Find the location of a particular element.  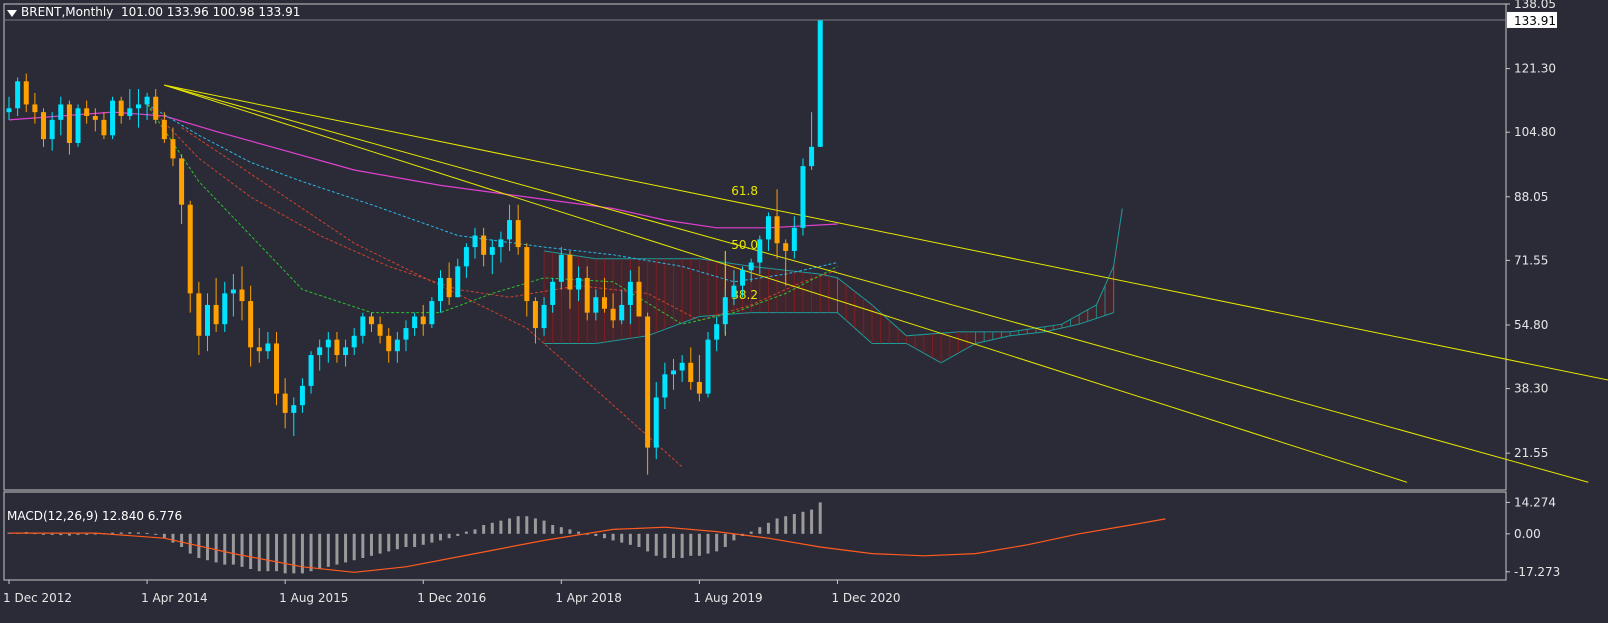

y-tick-label: 38.30 is located at coordinates (1531, 389).